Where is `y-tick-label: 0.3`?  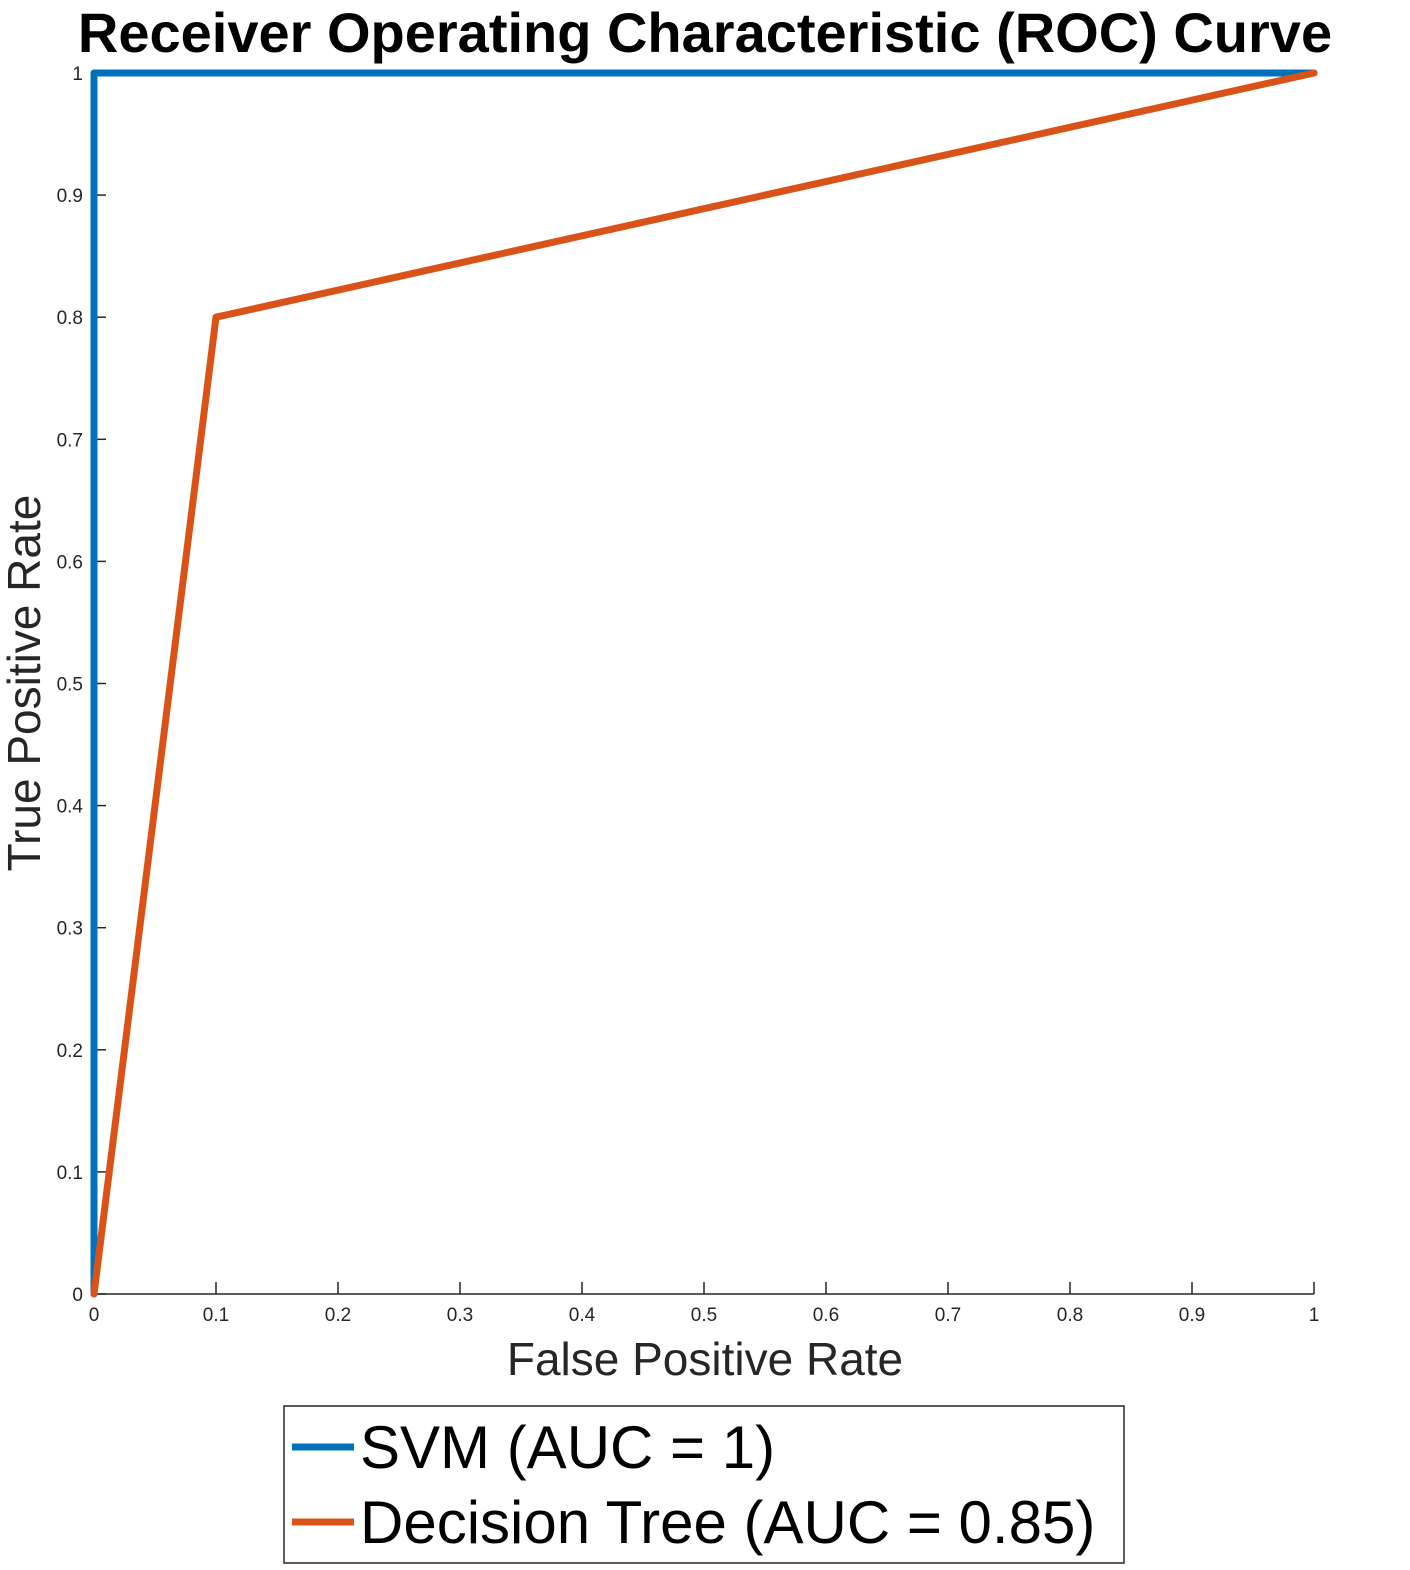 y-tick-label: 0.3 is located at coordinates (70, 929).